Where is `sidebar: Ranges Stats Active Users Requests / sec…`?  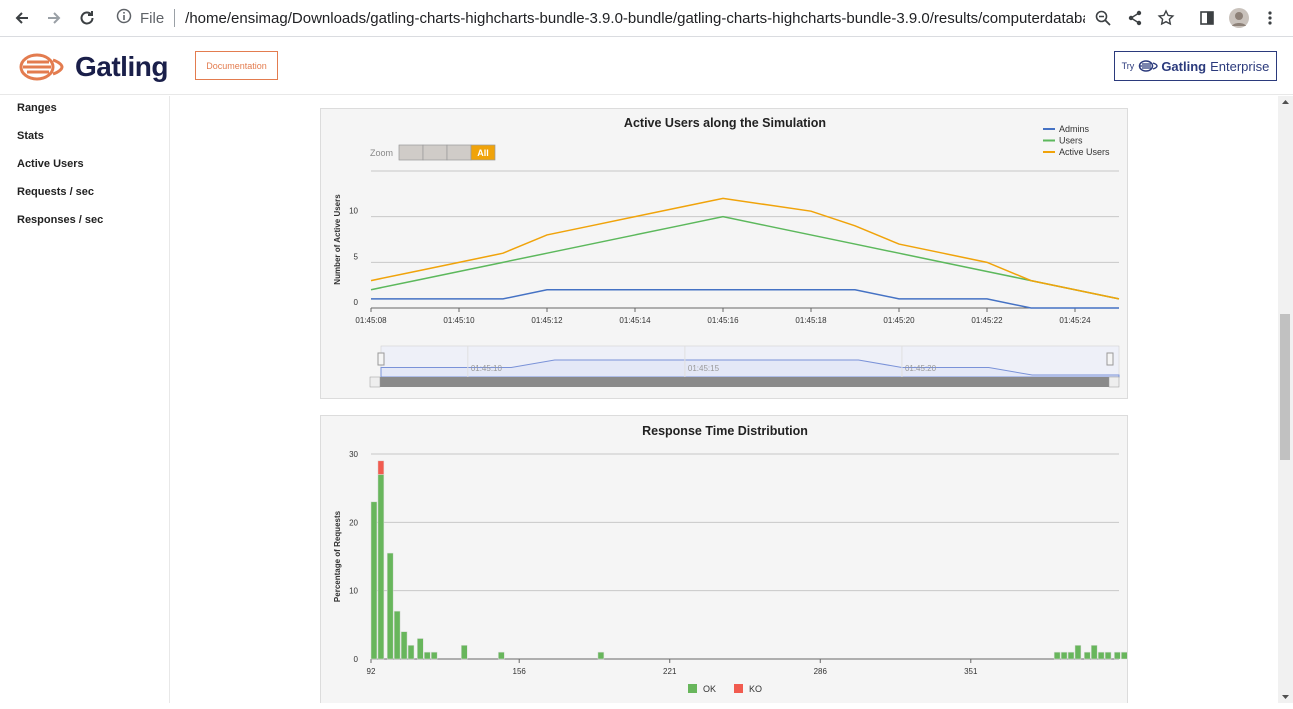
sidebar: Ranges Stats Active Users Requests / sec… is located at coordinates (85, 399).